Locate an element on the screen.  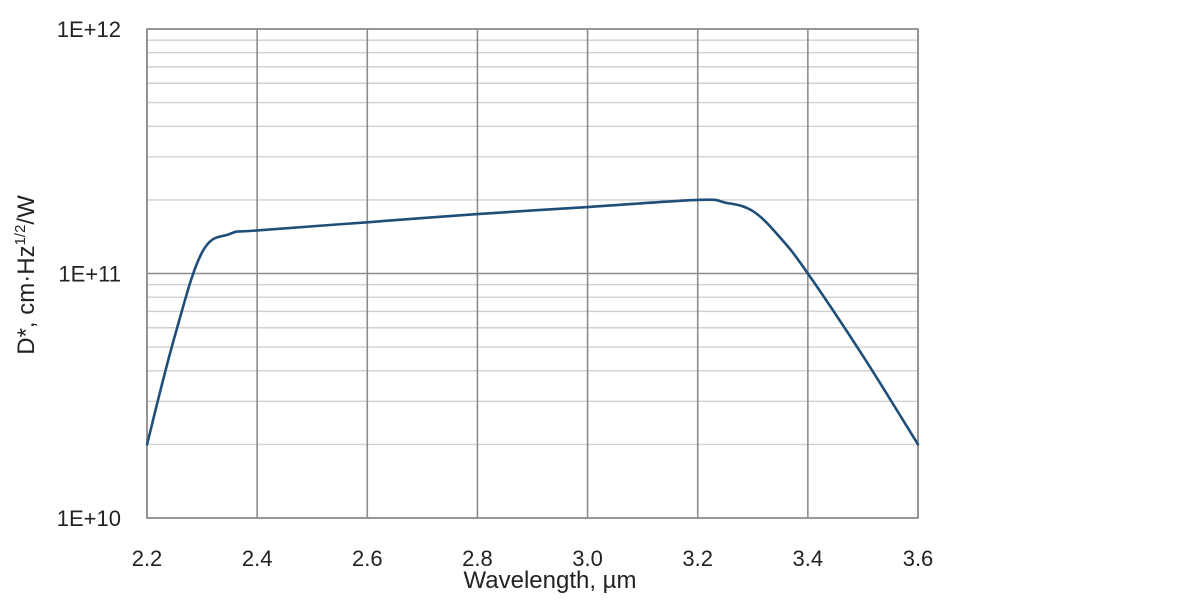
y-tick-label: 1E+10 is located at coordinates (89, 518).